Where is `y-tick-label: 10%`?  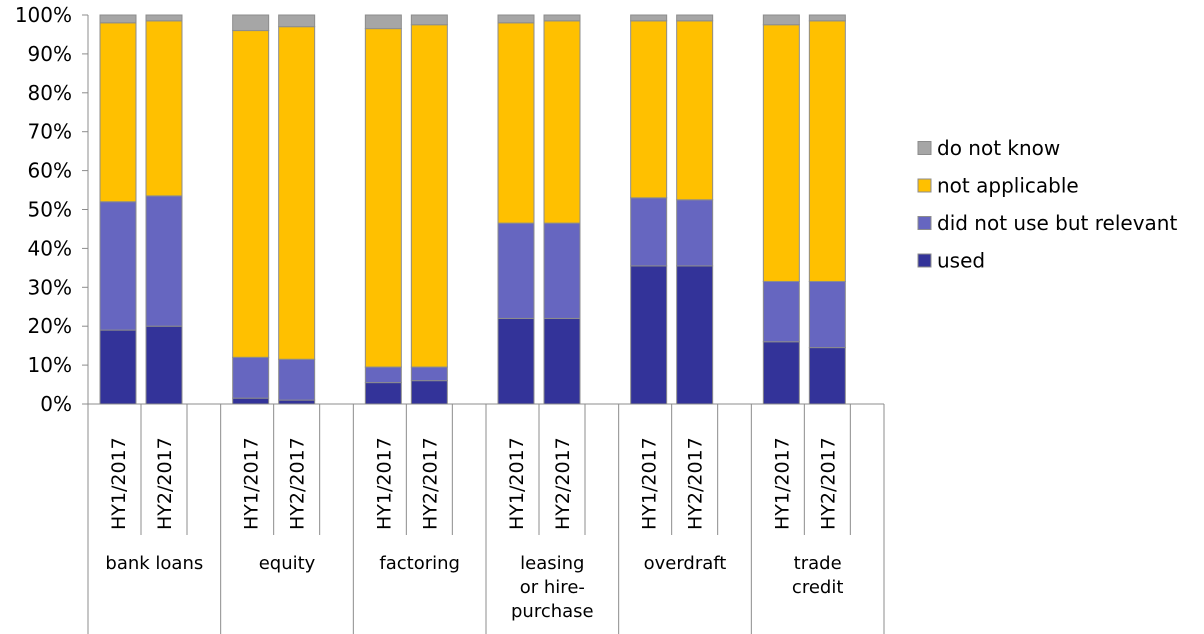 y-tick-label: 10% is located at coordinates (50, 365).